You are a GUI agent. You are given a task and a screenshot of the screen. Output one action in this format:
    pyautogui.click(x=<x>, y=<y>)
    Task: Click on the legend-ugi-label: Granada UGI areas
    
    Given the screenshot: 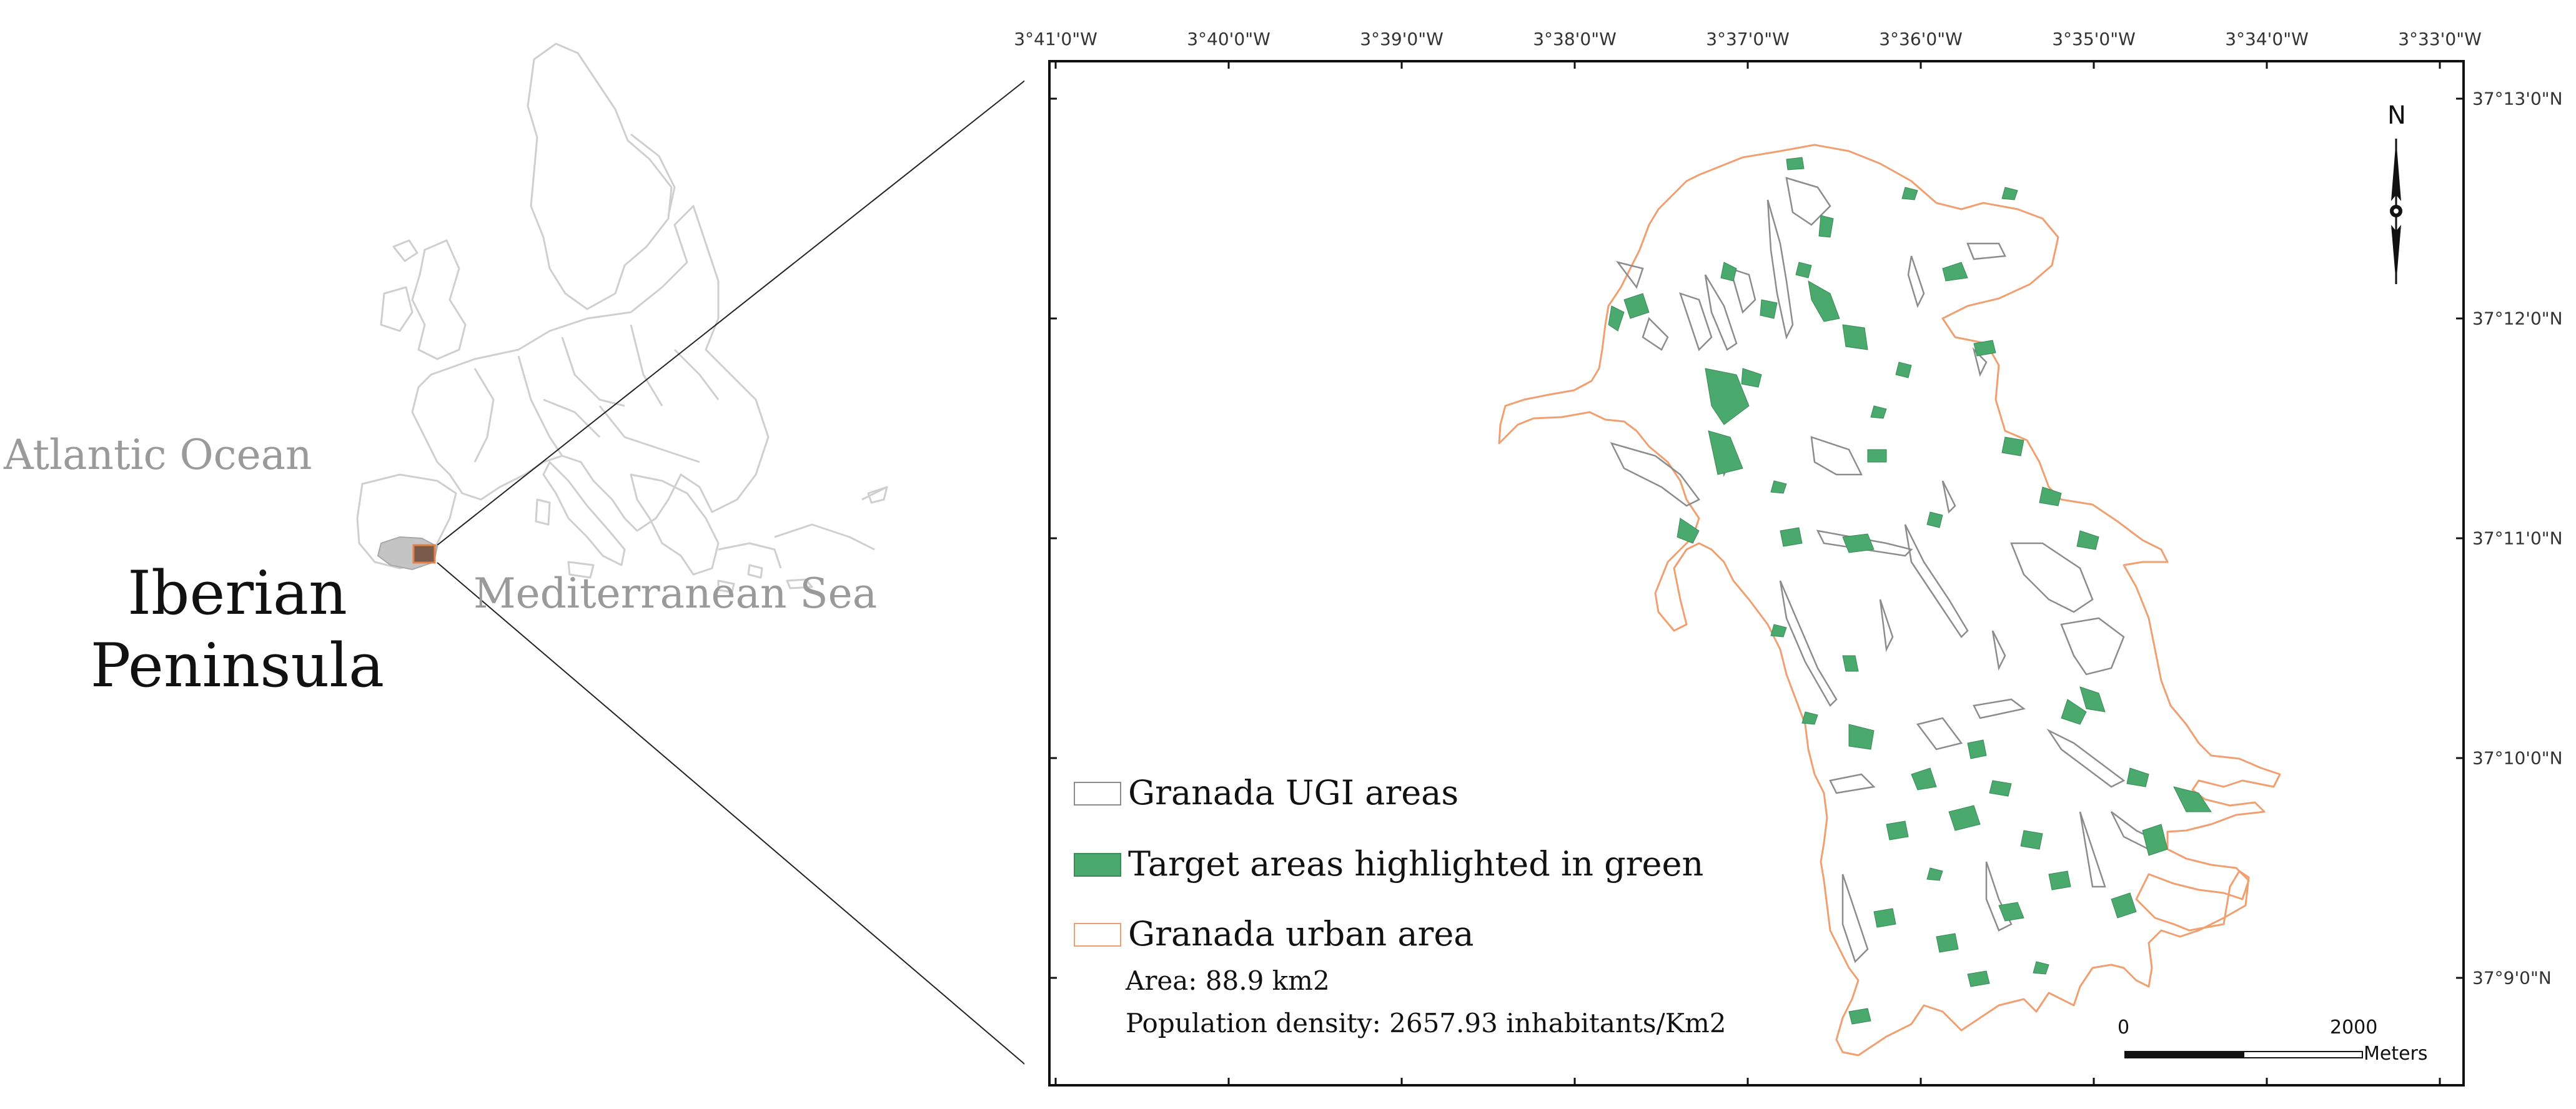 What is the action you would take?
    pyautogui.click(x=1293, y=792)
    